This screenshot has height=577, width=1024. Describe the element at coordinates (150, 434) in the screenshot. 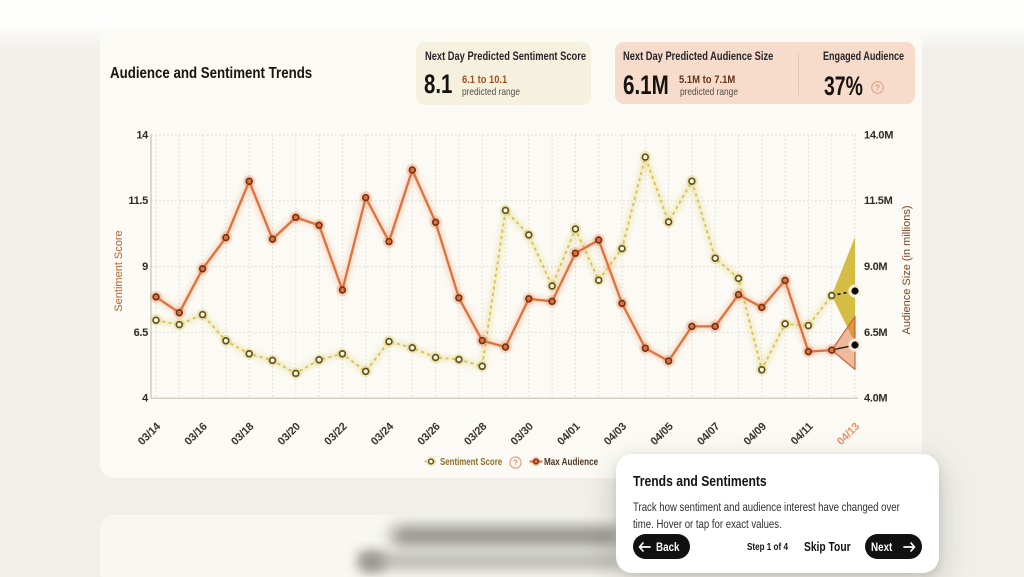

I see `svg-text: 03/14` at that location.